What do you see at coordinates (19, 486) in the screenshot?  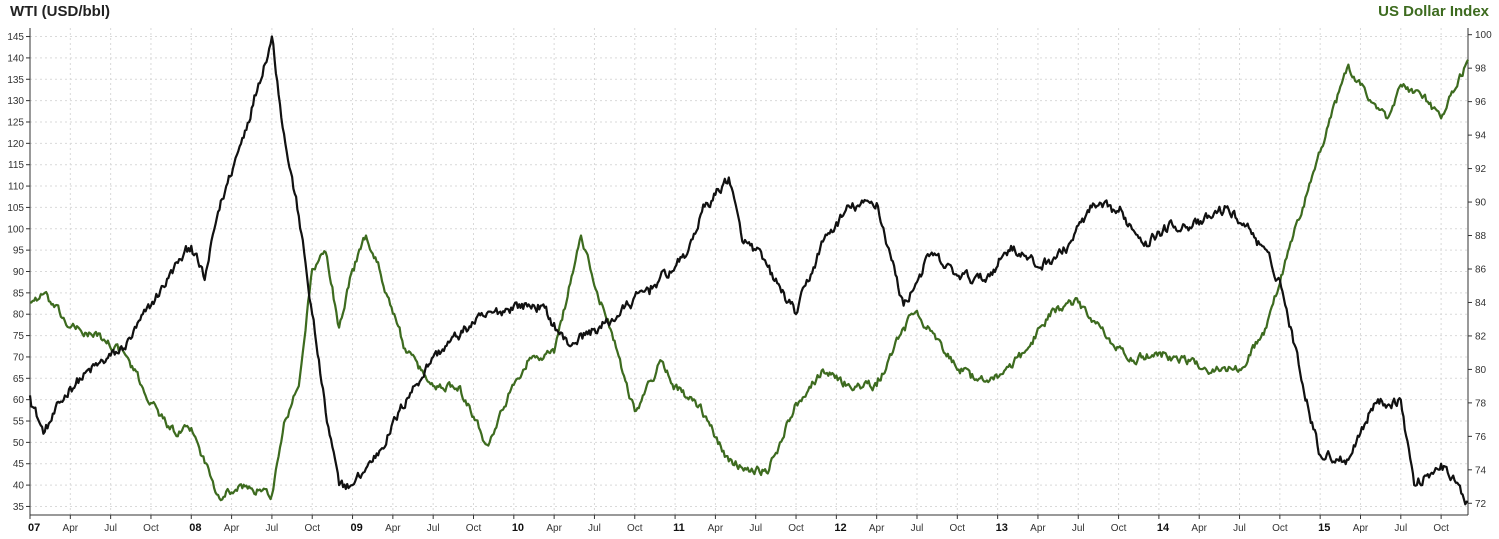 I see `left-tick-label: 40` at bounding box center [19, 486].